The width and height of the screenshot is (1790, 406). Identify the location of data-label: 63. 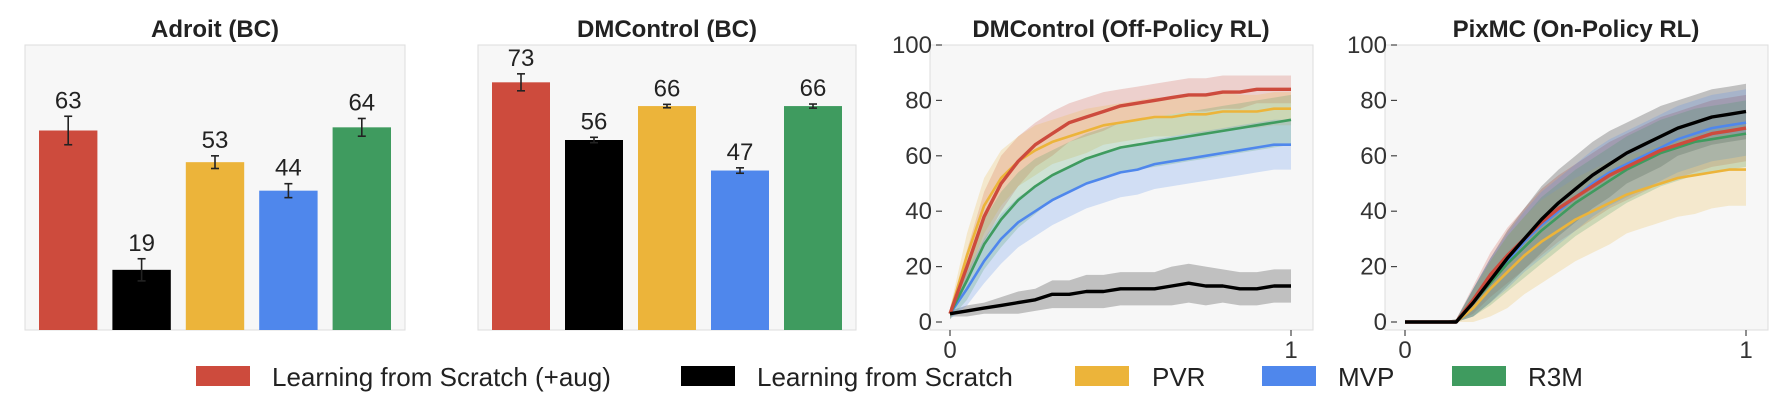
(68, 100).